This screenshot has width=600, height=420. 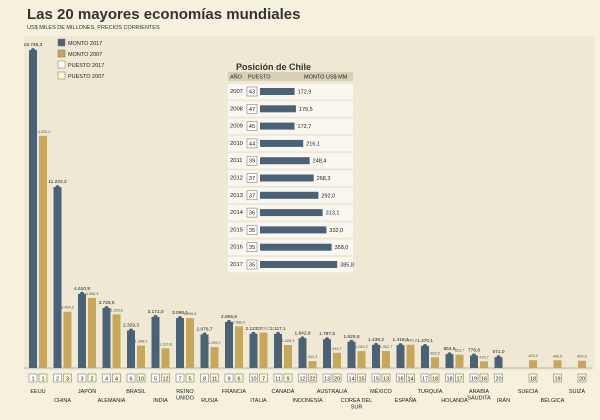 I want to click on rank-2017-11: 12, so click(x=302, y=380).